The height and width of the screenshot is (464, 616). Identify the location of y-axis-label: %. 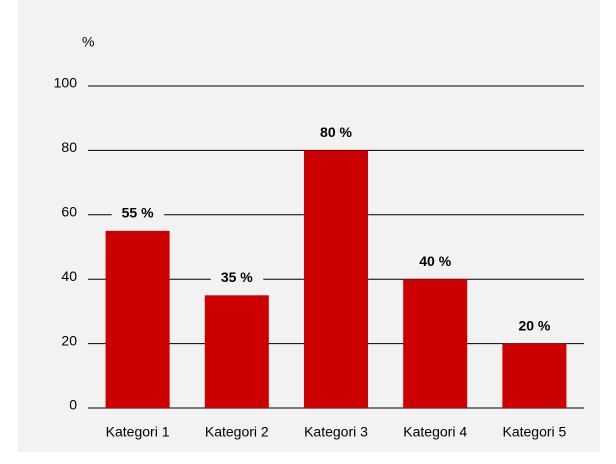
(88, 42).